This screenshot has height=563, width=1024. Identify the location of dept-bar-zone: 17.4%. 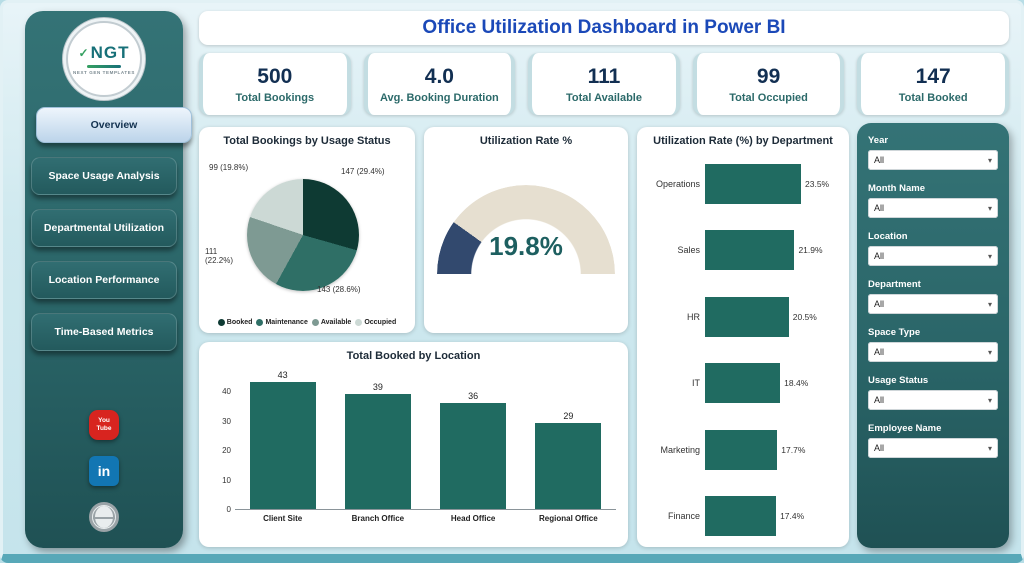
(773, 515).